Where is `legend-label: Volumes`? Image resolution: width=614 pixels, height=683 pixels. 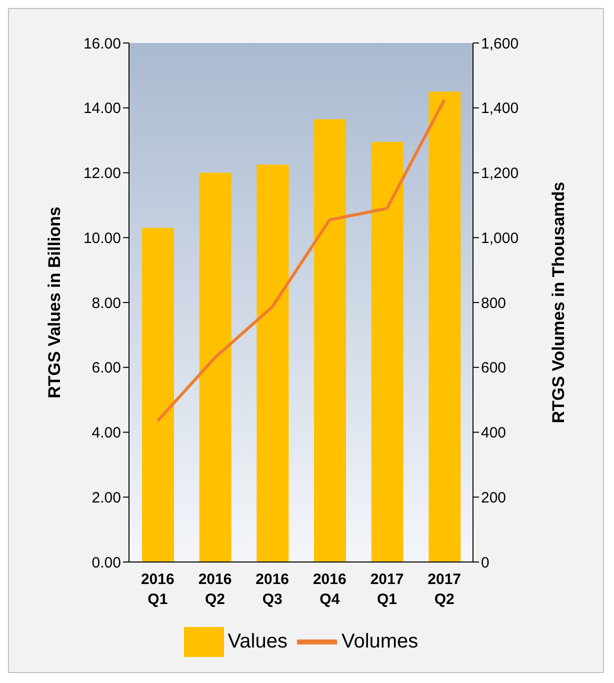
legend-label: Volumes is located at coordinates (379, 641).